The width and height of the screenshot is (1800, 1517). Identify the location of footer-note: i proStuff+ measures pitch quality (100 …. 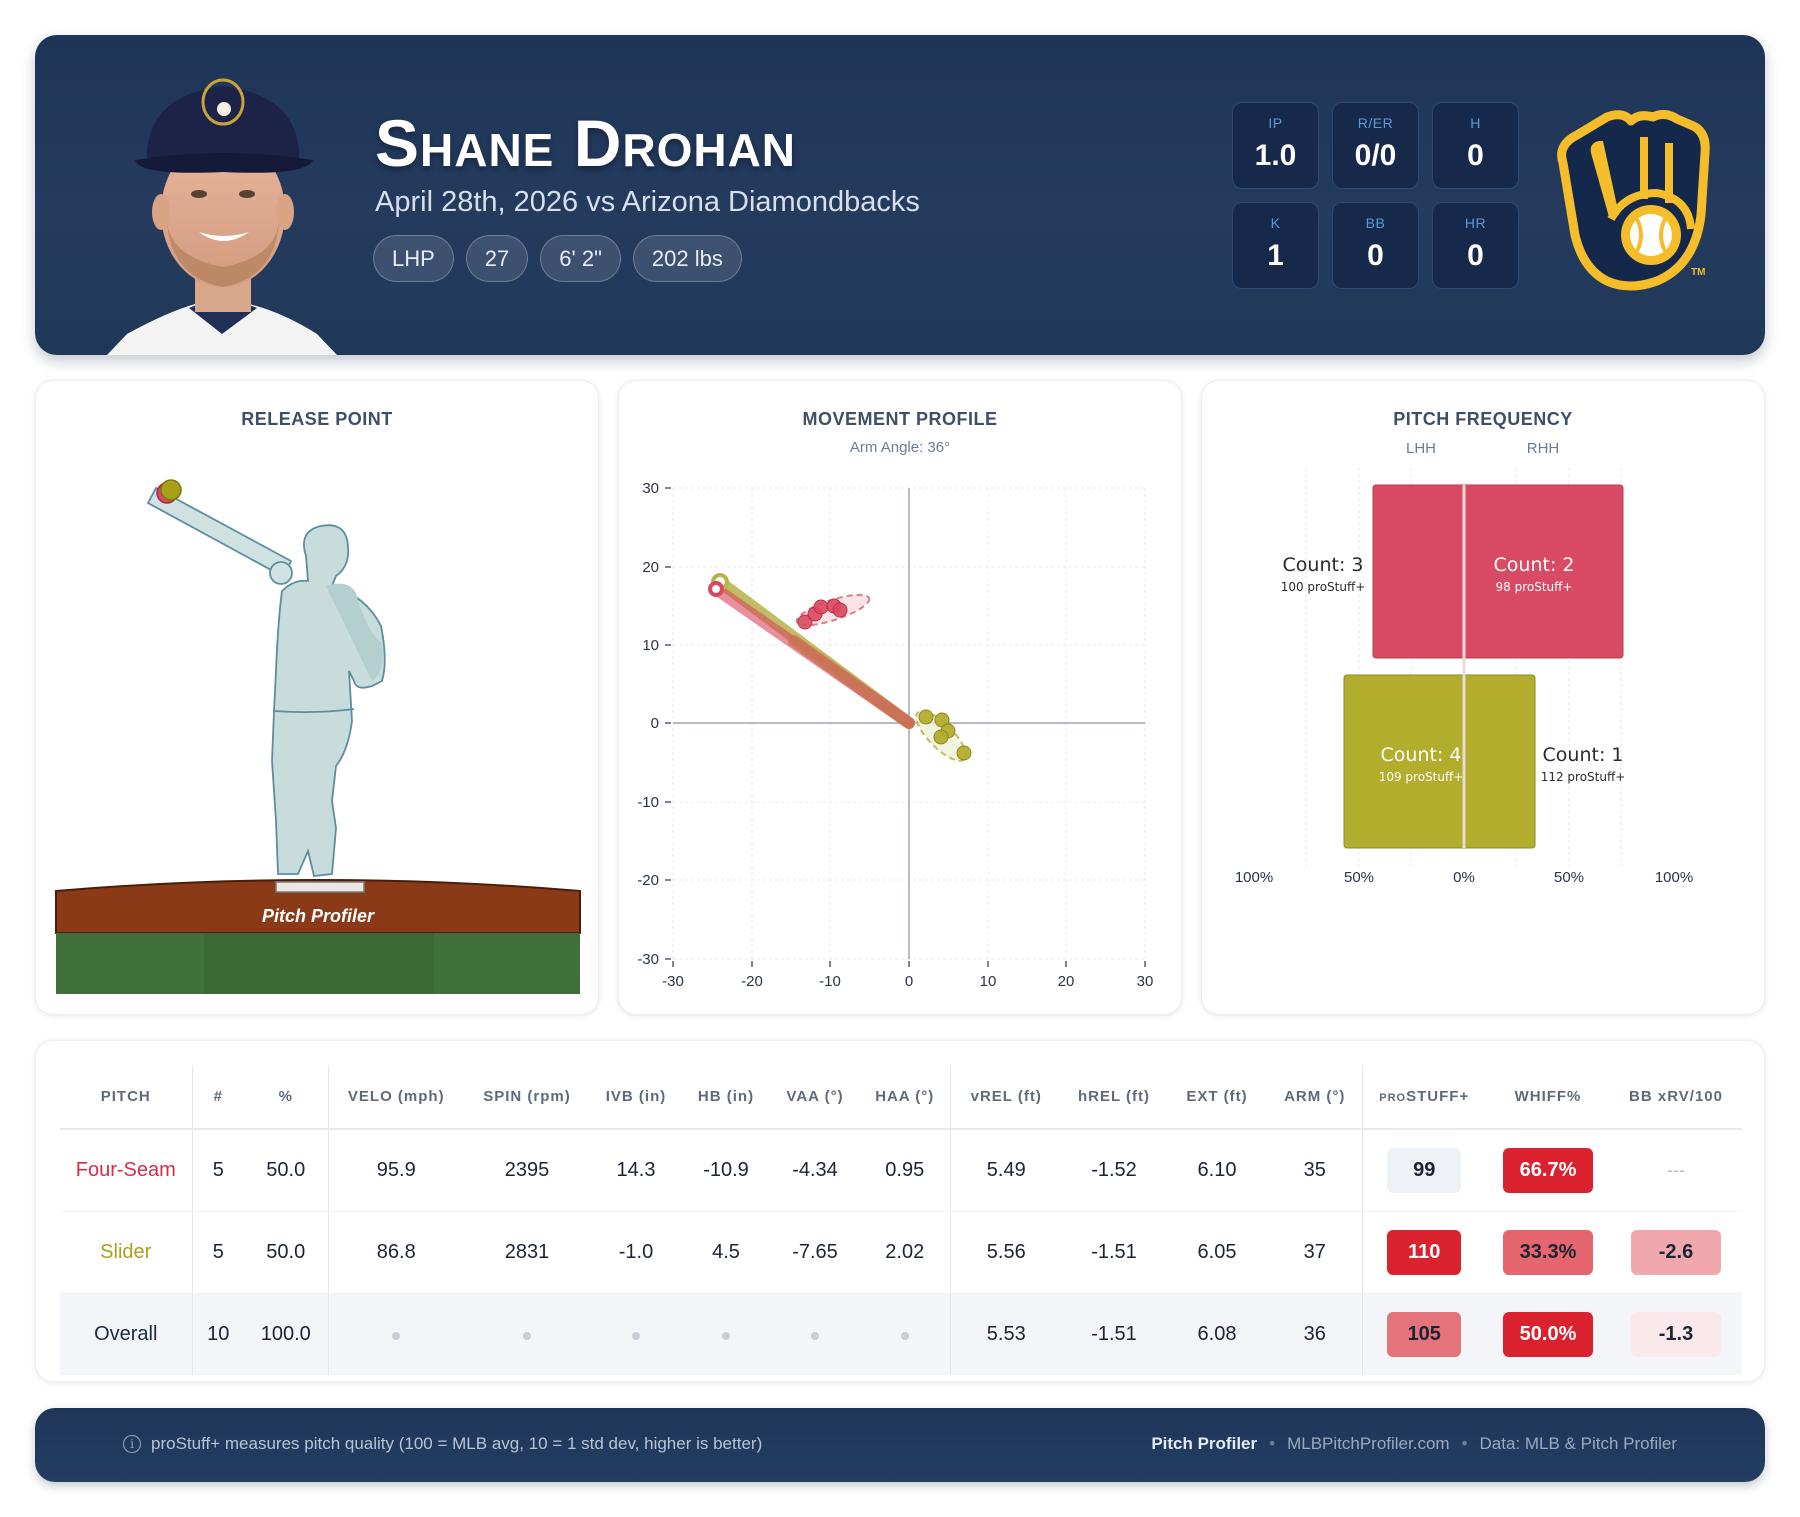
(442, 1444).